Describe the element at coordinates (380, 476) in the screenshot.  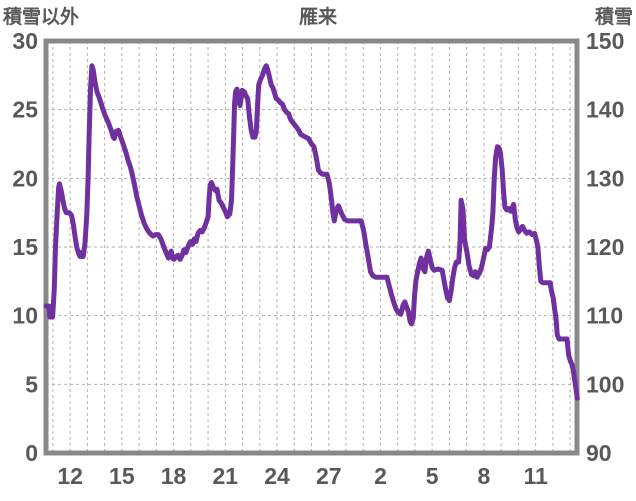
I see `x-axis-tick-label: 2` at that location.